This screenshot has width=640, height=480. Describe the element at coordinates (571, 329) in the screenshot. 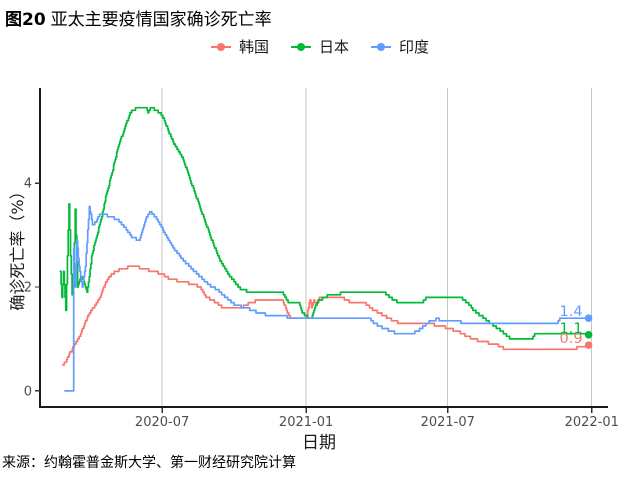

I see `end-value-label-日本: 1.1` at that location.